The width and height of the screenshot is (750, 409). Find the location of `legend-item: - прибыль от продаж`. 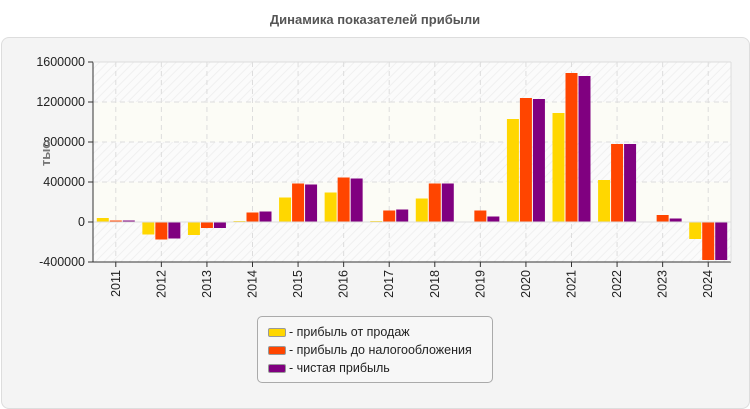

legend-item: - прибыль от продаж is located at coordinates (339, 332).